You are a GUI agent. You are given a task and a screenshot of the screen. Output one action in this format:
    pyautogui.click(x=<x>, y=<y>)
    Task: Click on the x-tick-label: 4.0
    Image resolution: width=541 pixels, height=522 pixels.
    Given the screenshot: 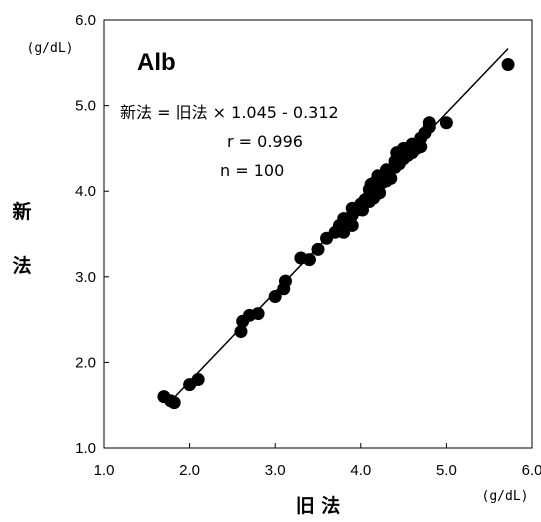 What is the action you would take?
    pyautogui.click(x=360, y=470)
    